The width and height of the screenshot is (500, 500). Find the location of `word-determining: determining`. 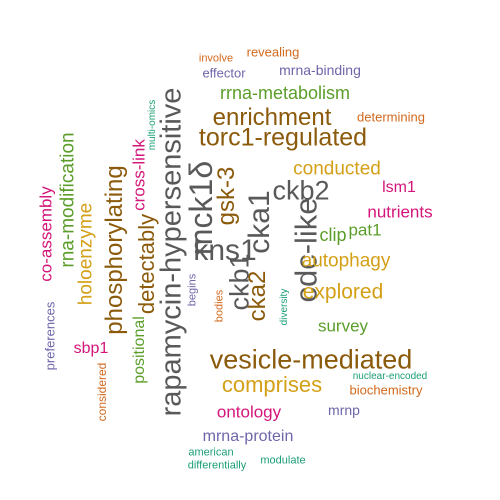

word-determining: determining is located at coordinates (391, 117).